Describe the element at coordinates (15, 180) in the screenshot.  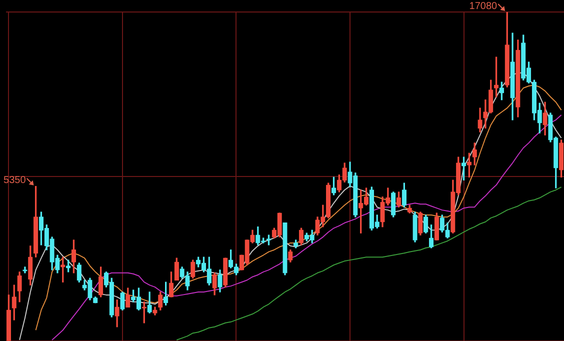
I see `annotation: 5350` at that location.